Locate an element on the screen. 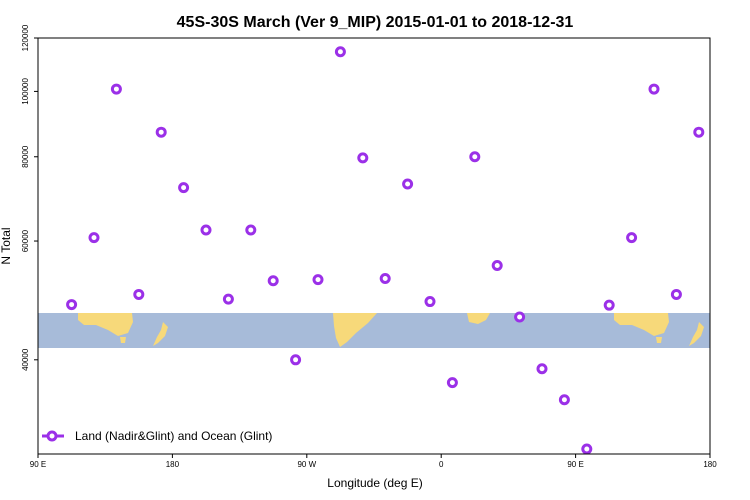 This screenshot has height=500, width=750. africa-land is located at coordinates (478, 318).